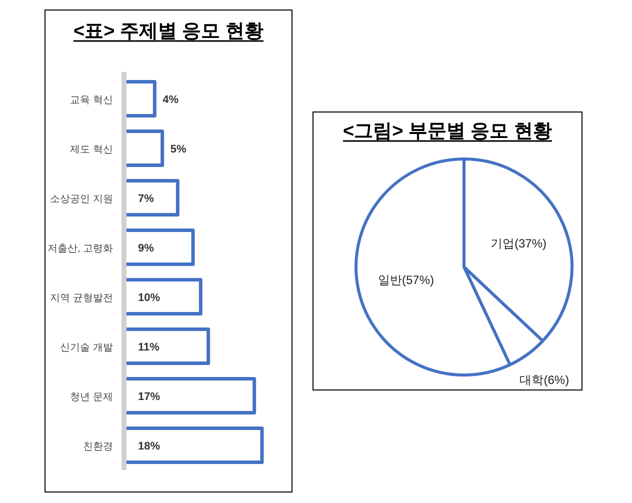 The height and width of the screenshot is (503, 632). What do you see at coordinates (86, 348) in the screenshot?
I see `y-tick-label: 신기술 개발` at bounding box center [86, 348].